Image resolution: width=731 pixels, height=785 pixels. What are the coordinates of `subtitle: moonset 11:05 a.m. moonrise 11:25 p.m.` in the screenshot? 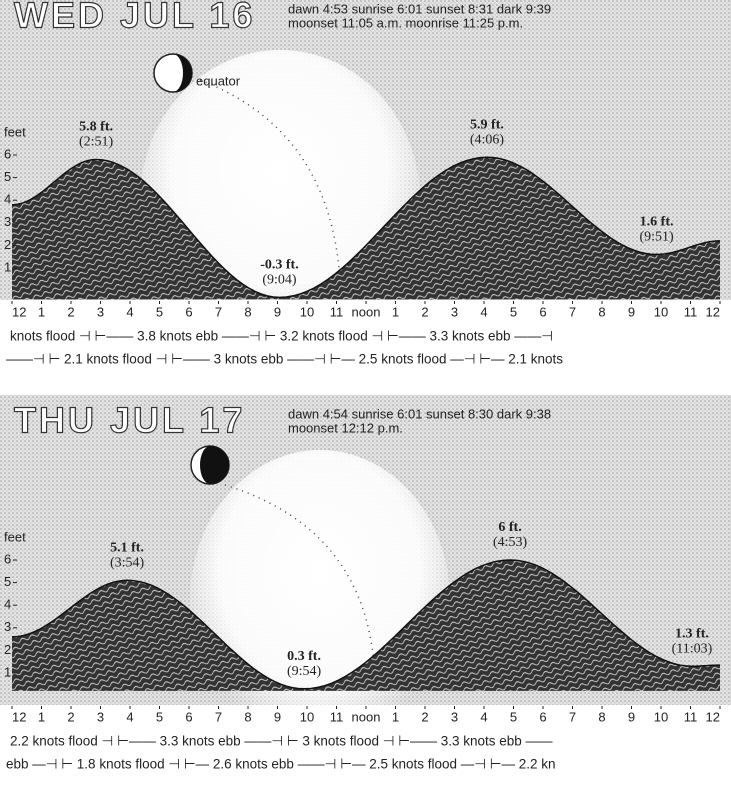 It's located at (405, 22).